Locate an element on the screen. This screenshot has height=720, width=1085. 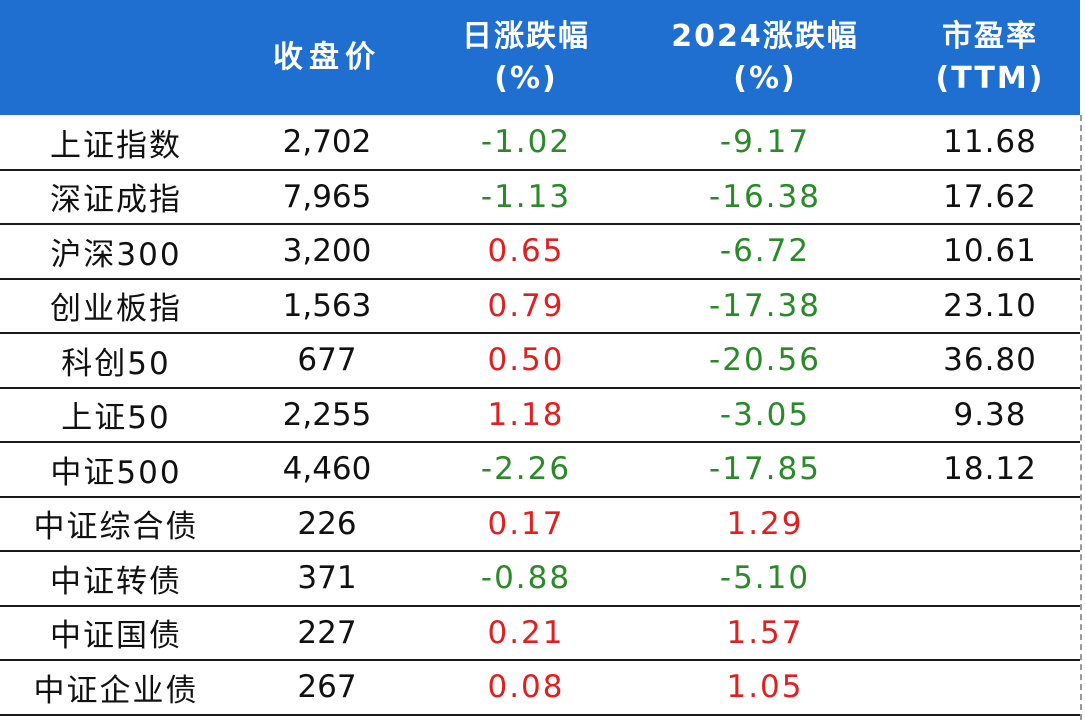
table-right-border is located at coordinates (1081, 417).